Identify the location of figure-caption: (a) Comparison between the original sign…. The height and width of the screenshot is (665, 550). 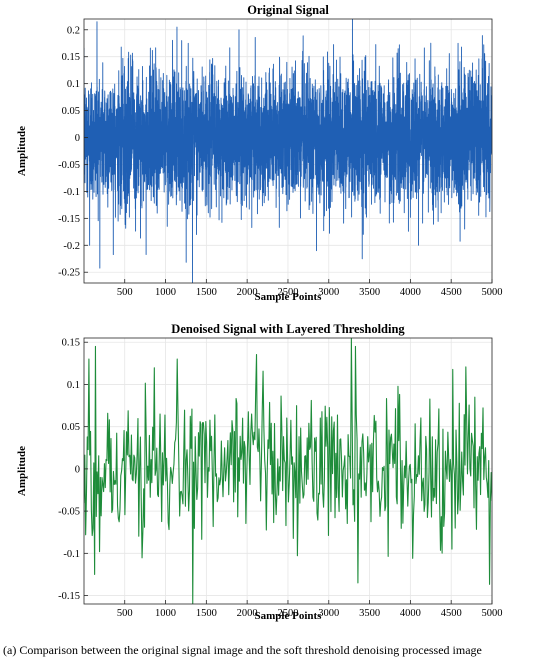
(242, 650).